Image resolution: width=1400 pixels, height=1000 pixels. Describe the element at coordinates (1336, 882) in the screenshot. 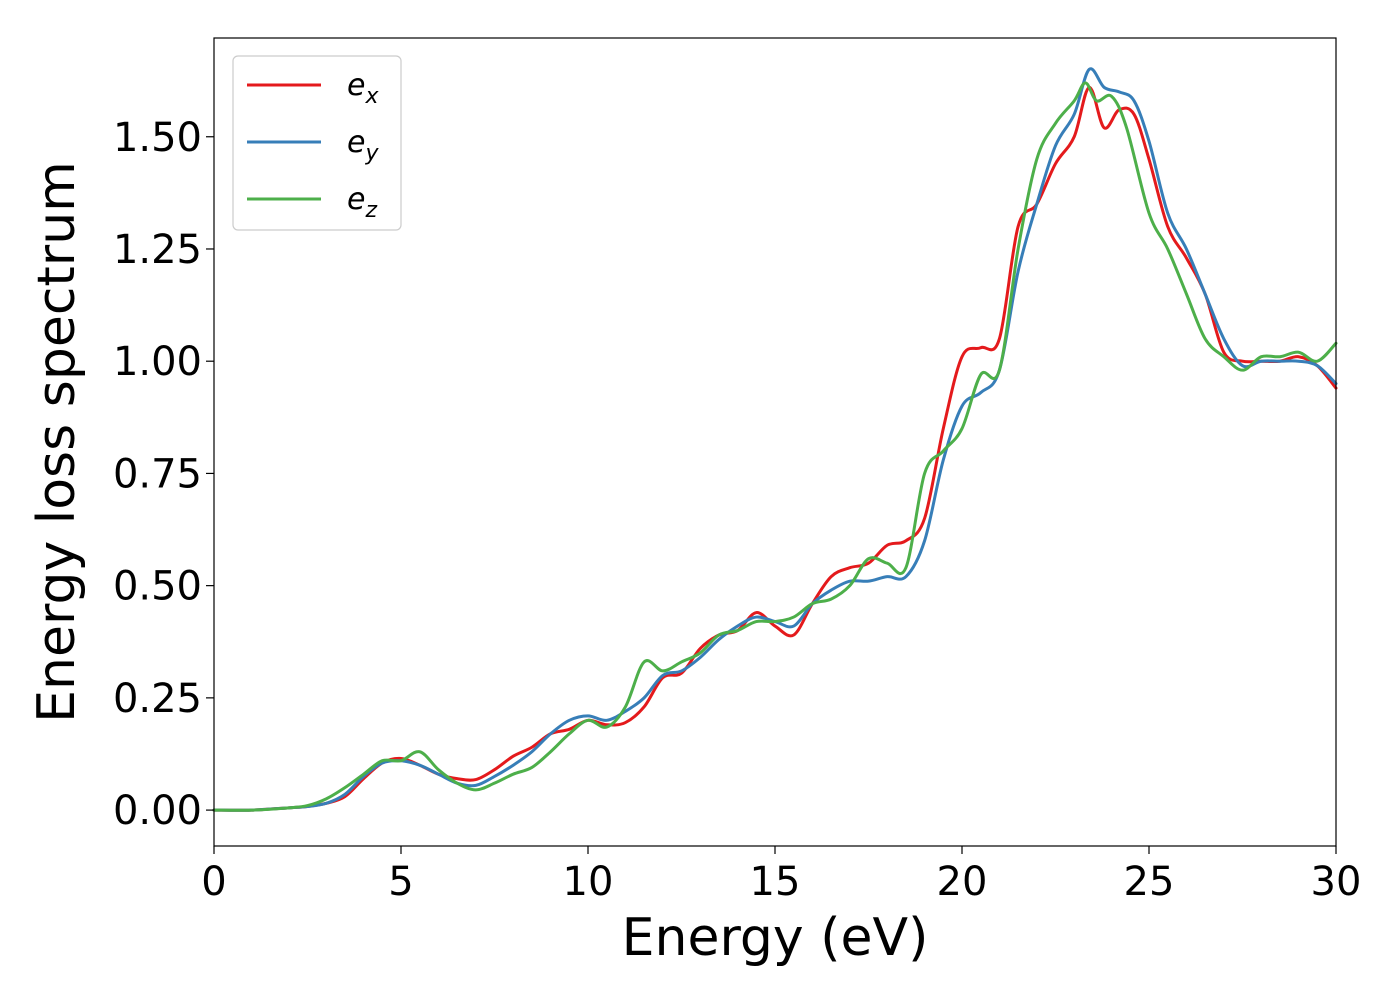

I see `x-tick-label: 30` at that location.